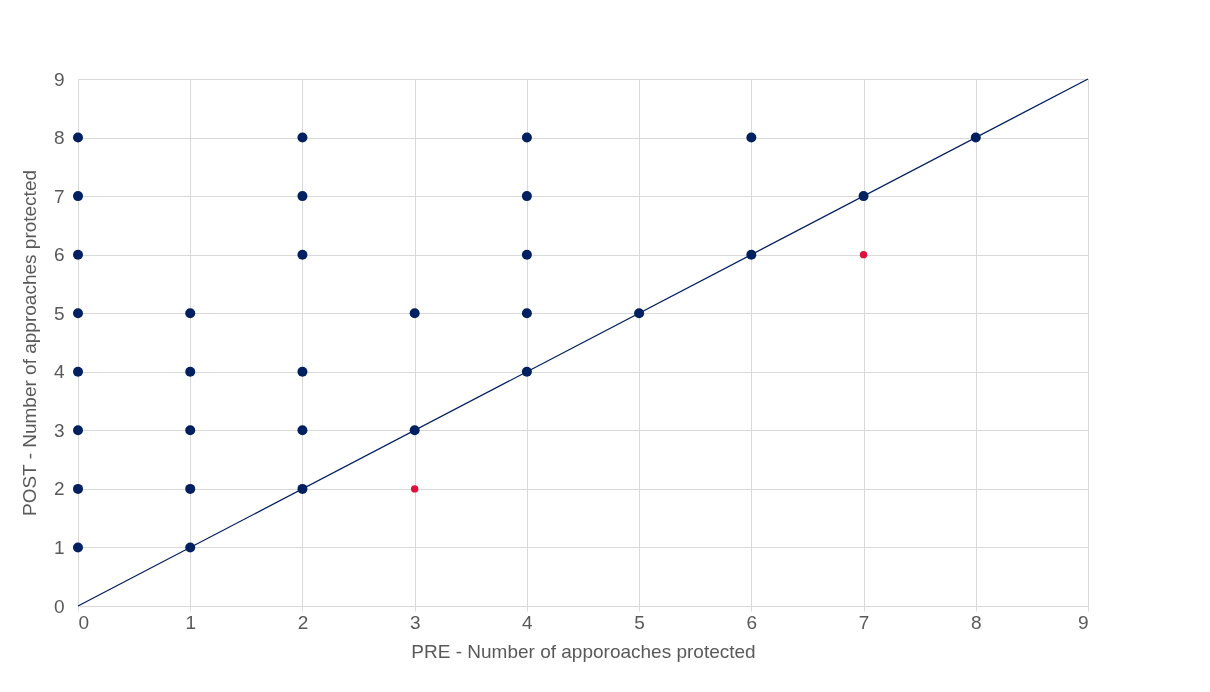  Describe the element at coordinates (976, 622) in the screenshot. I see `x-tick-label: 8` at that location.